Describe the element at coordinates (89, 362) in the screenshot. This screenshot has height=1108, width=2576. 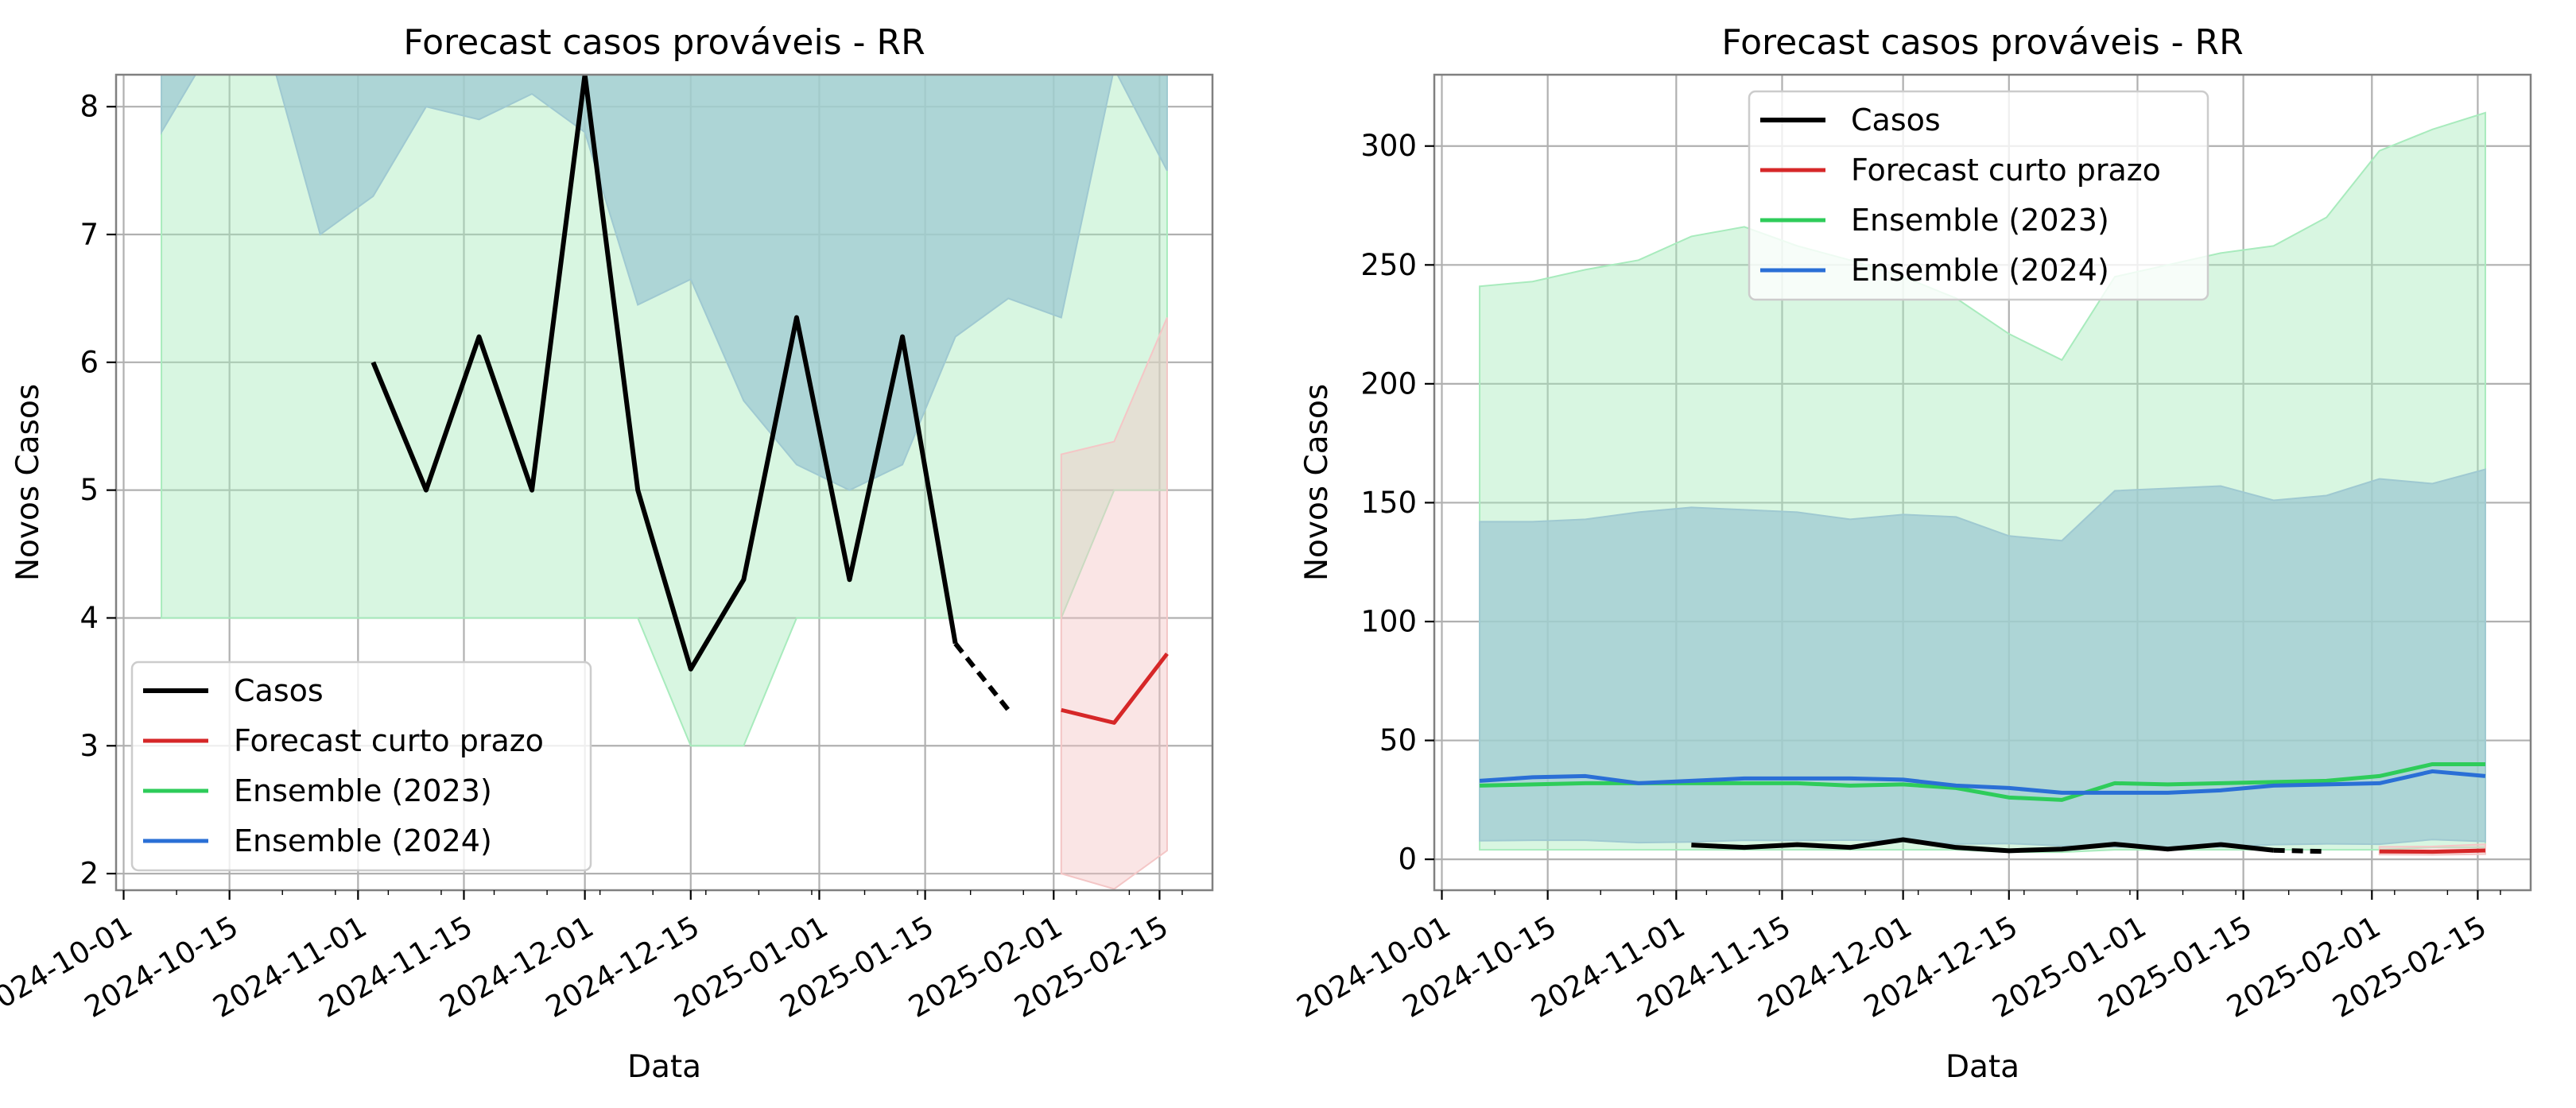
I see `y-tick-label: 6` at that location.